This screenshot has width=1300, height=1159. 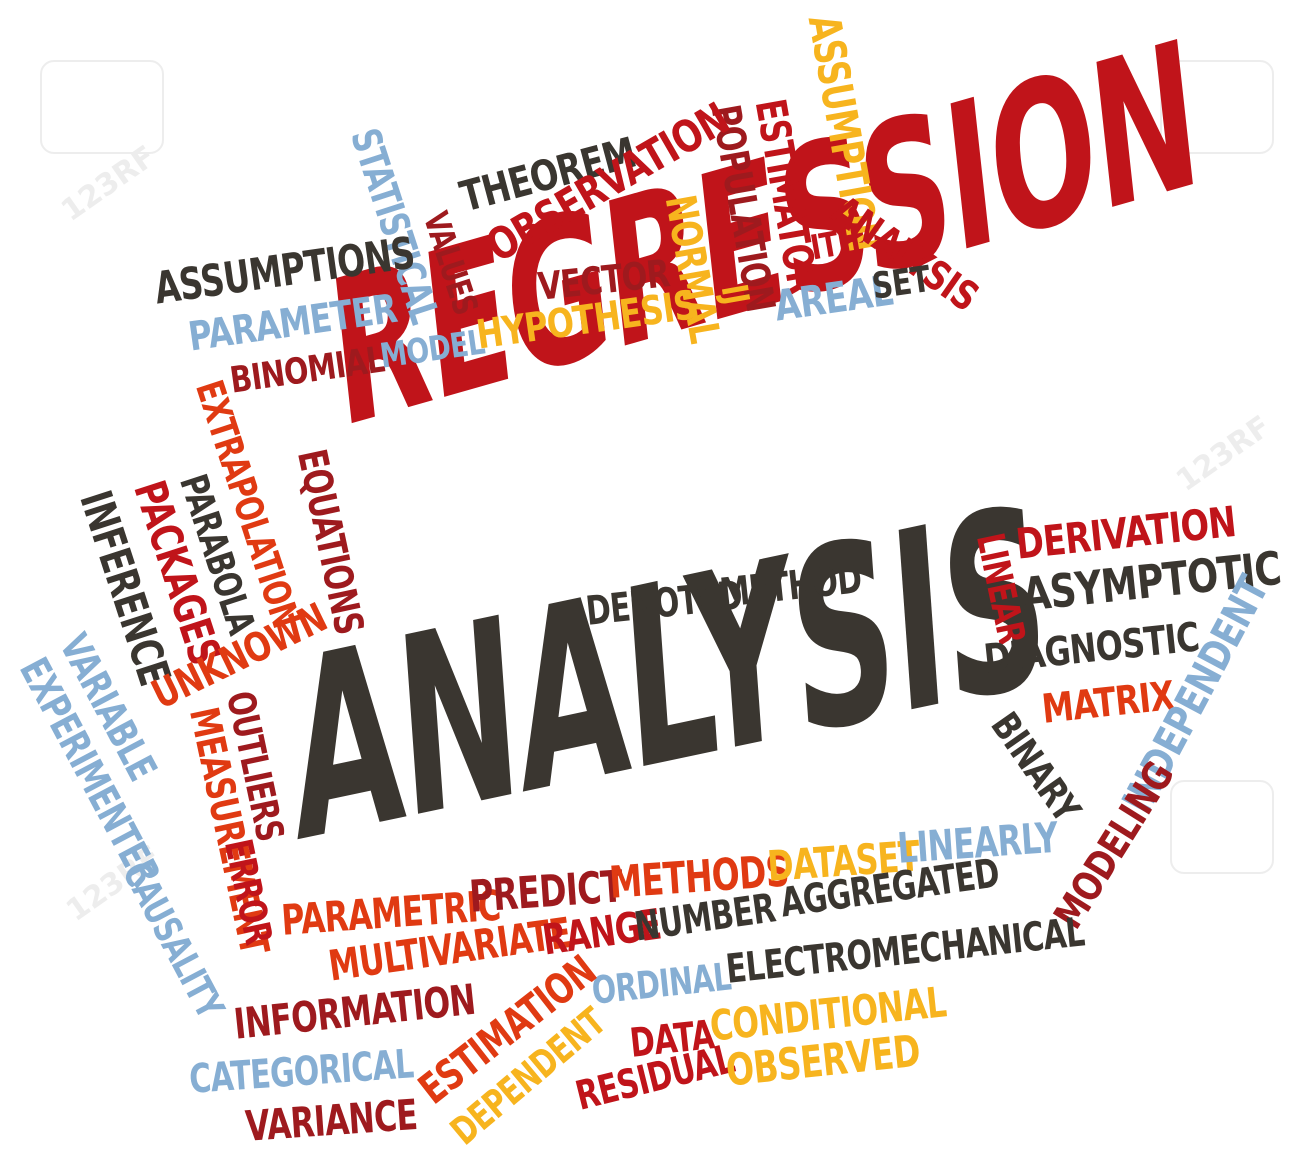 I want to click on word-information: INFORMATION, so click(x=354, y=1011).